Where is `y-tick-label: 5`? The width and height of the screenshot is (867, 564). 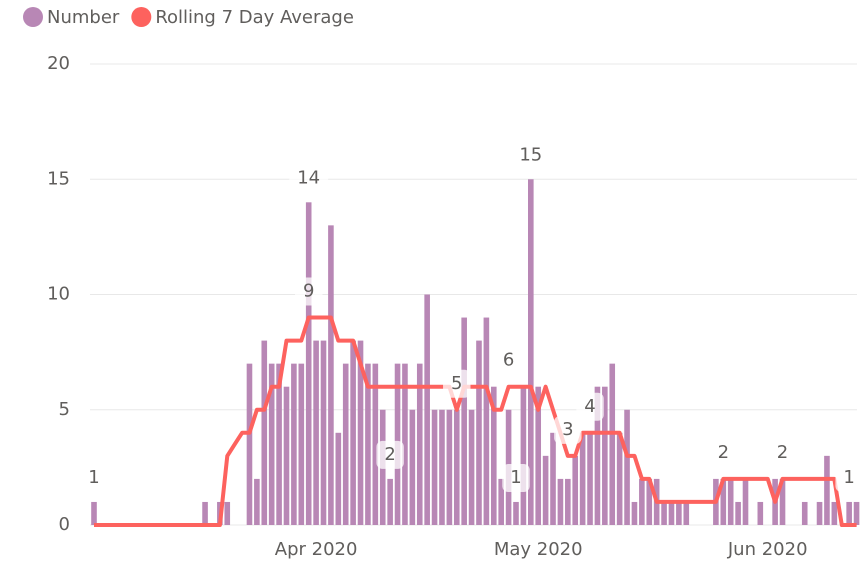 y-tick-label: 5 is located at coordinates (64, 409).